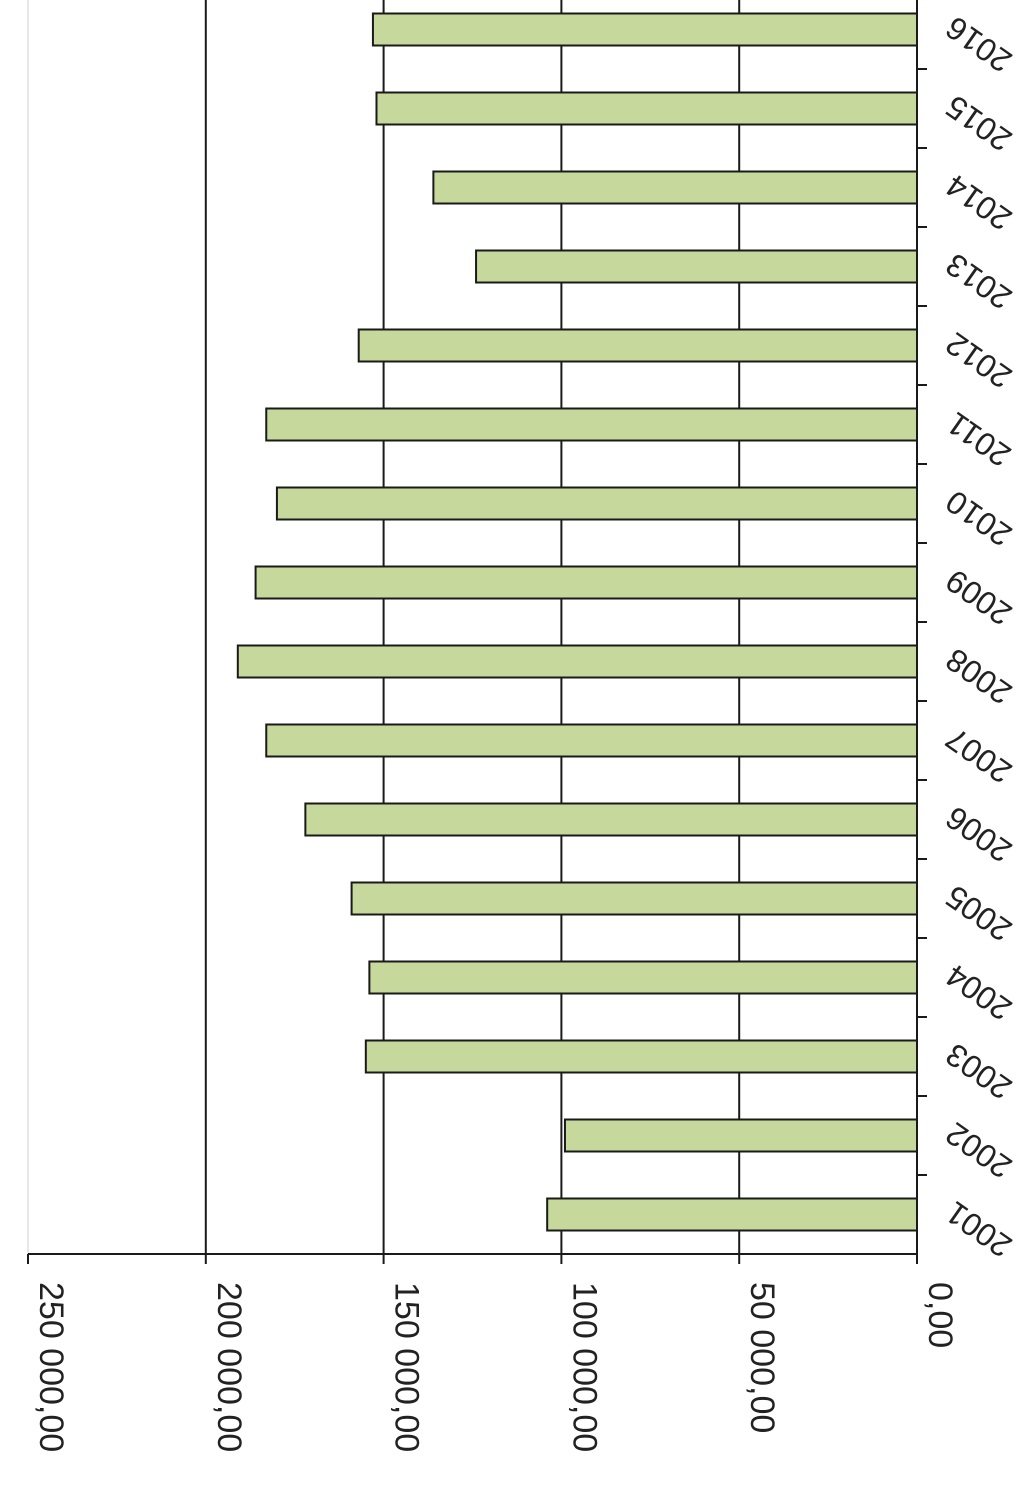  Describe the element at coordinates (611, 819) in the screenshot. I see `bar-2006` at that location.